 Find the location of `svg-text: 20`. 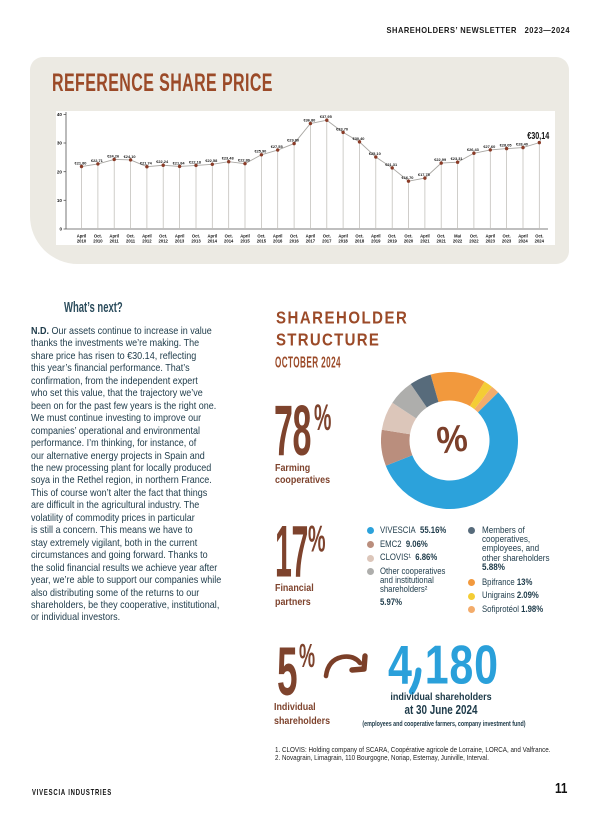

svg-text: 20 is located at coordinates (60, 171).